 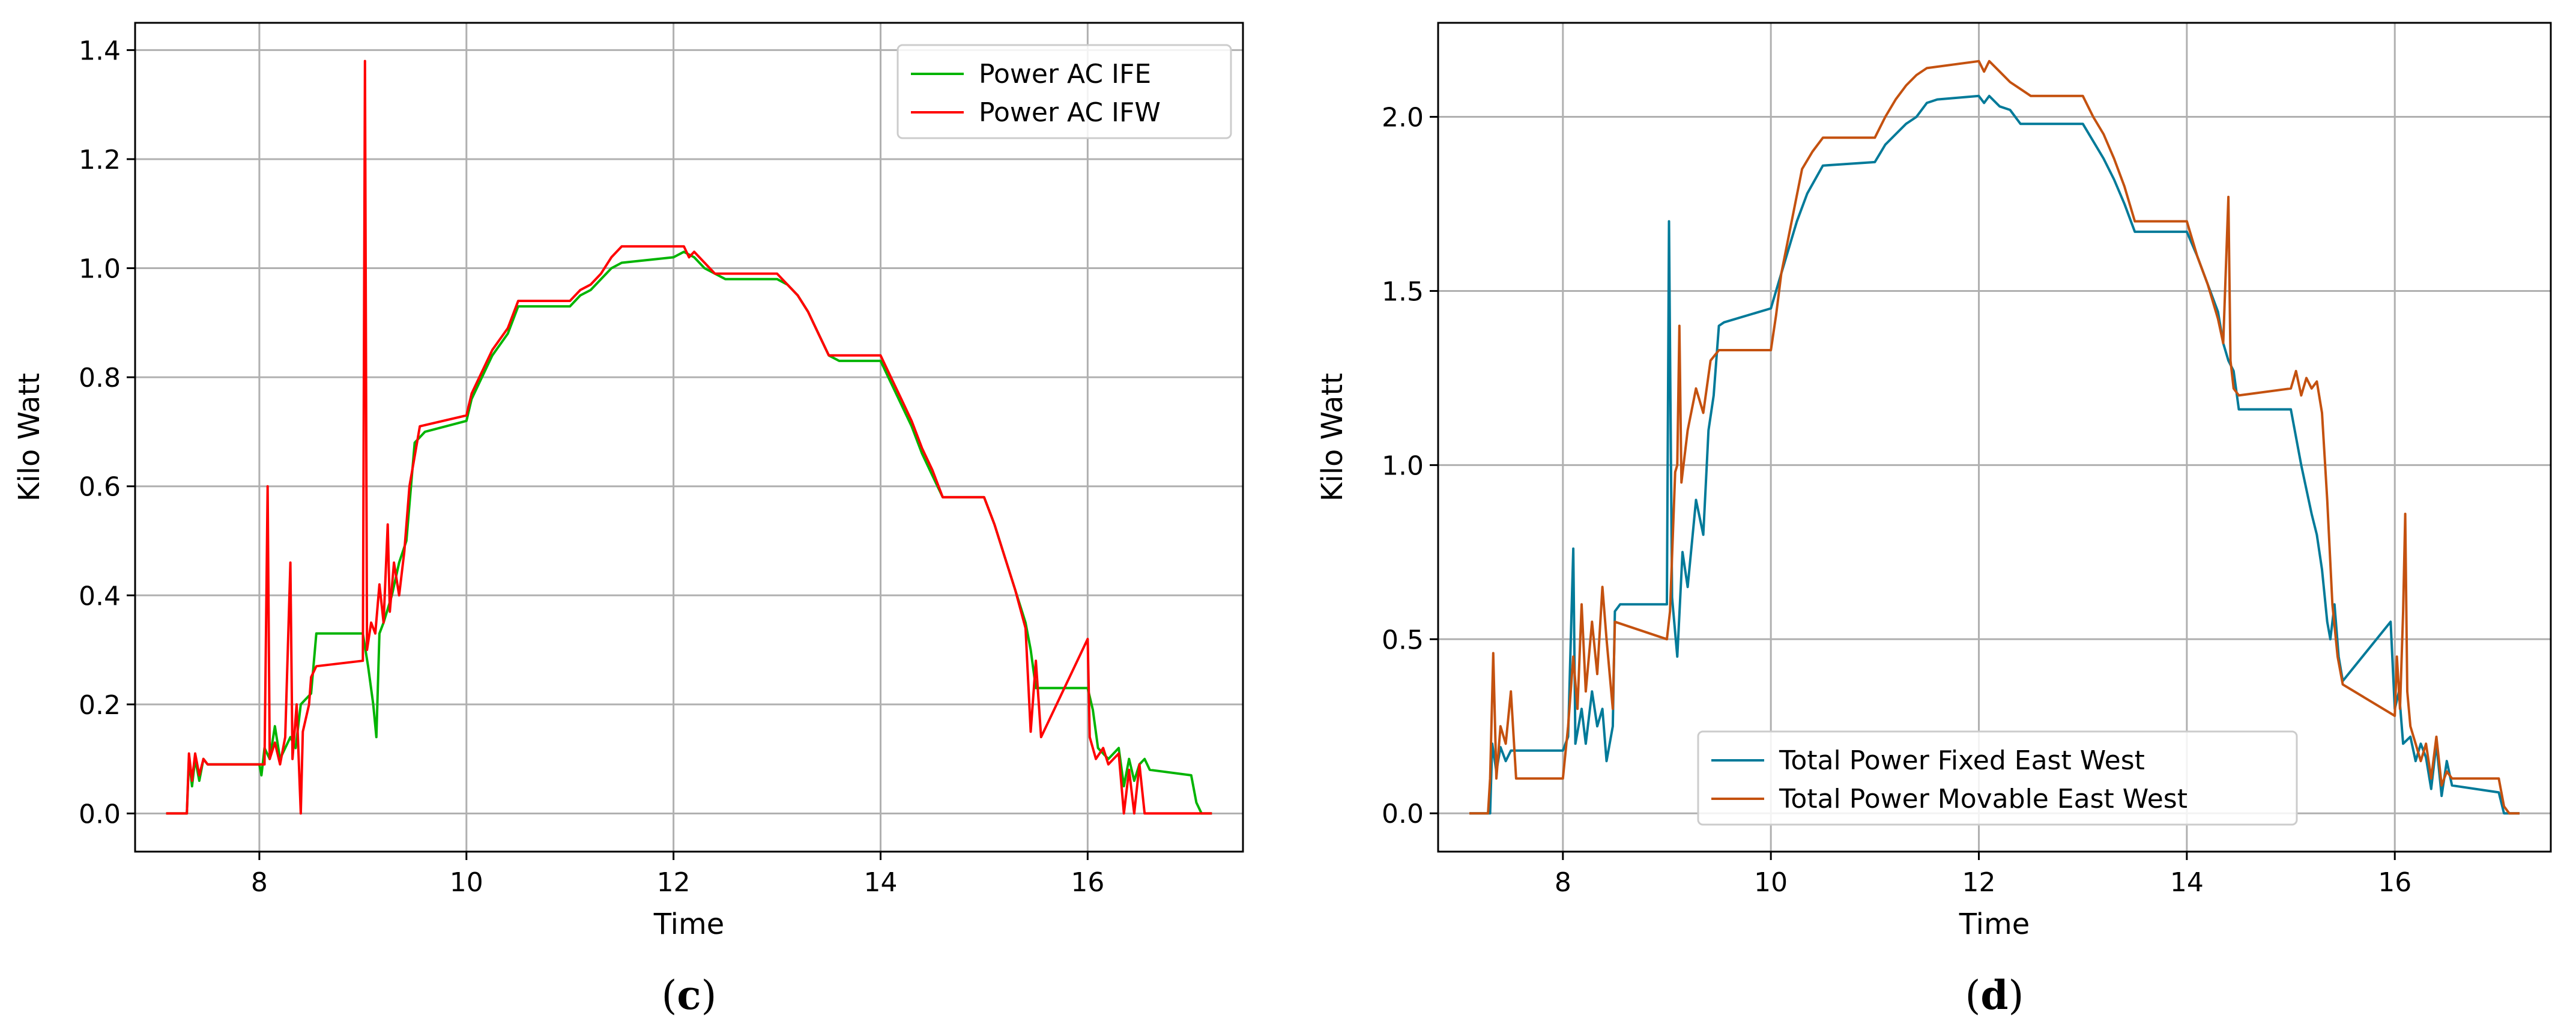 I want to click on caption-letter: c, so click(x=689, y=995).